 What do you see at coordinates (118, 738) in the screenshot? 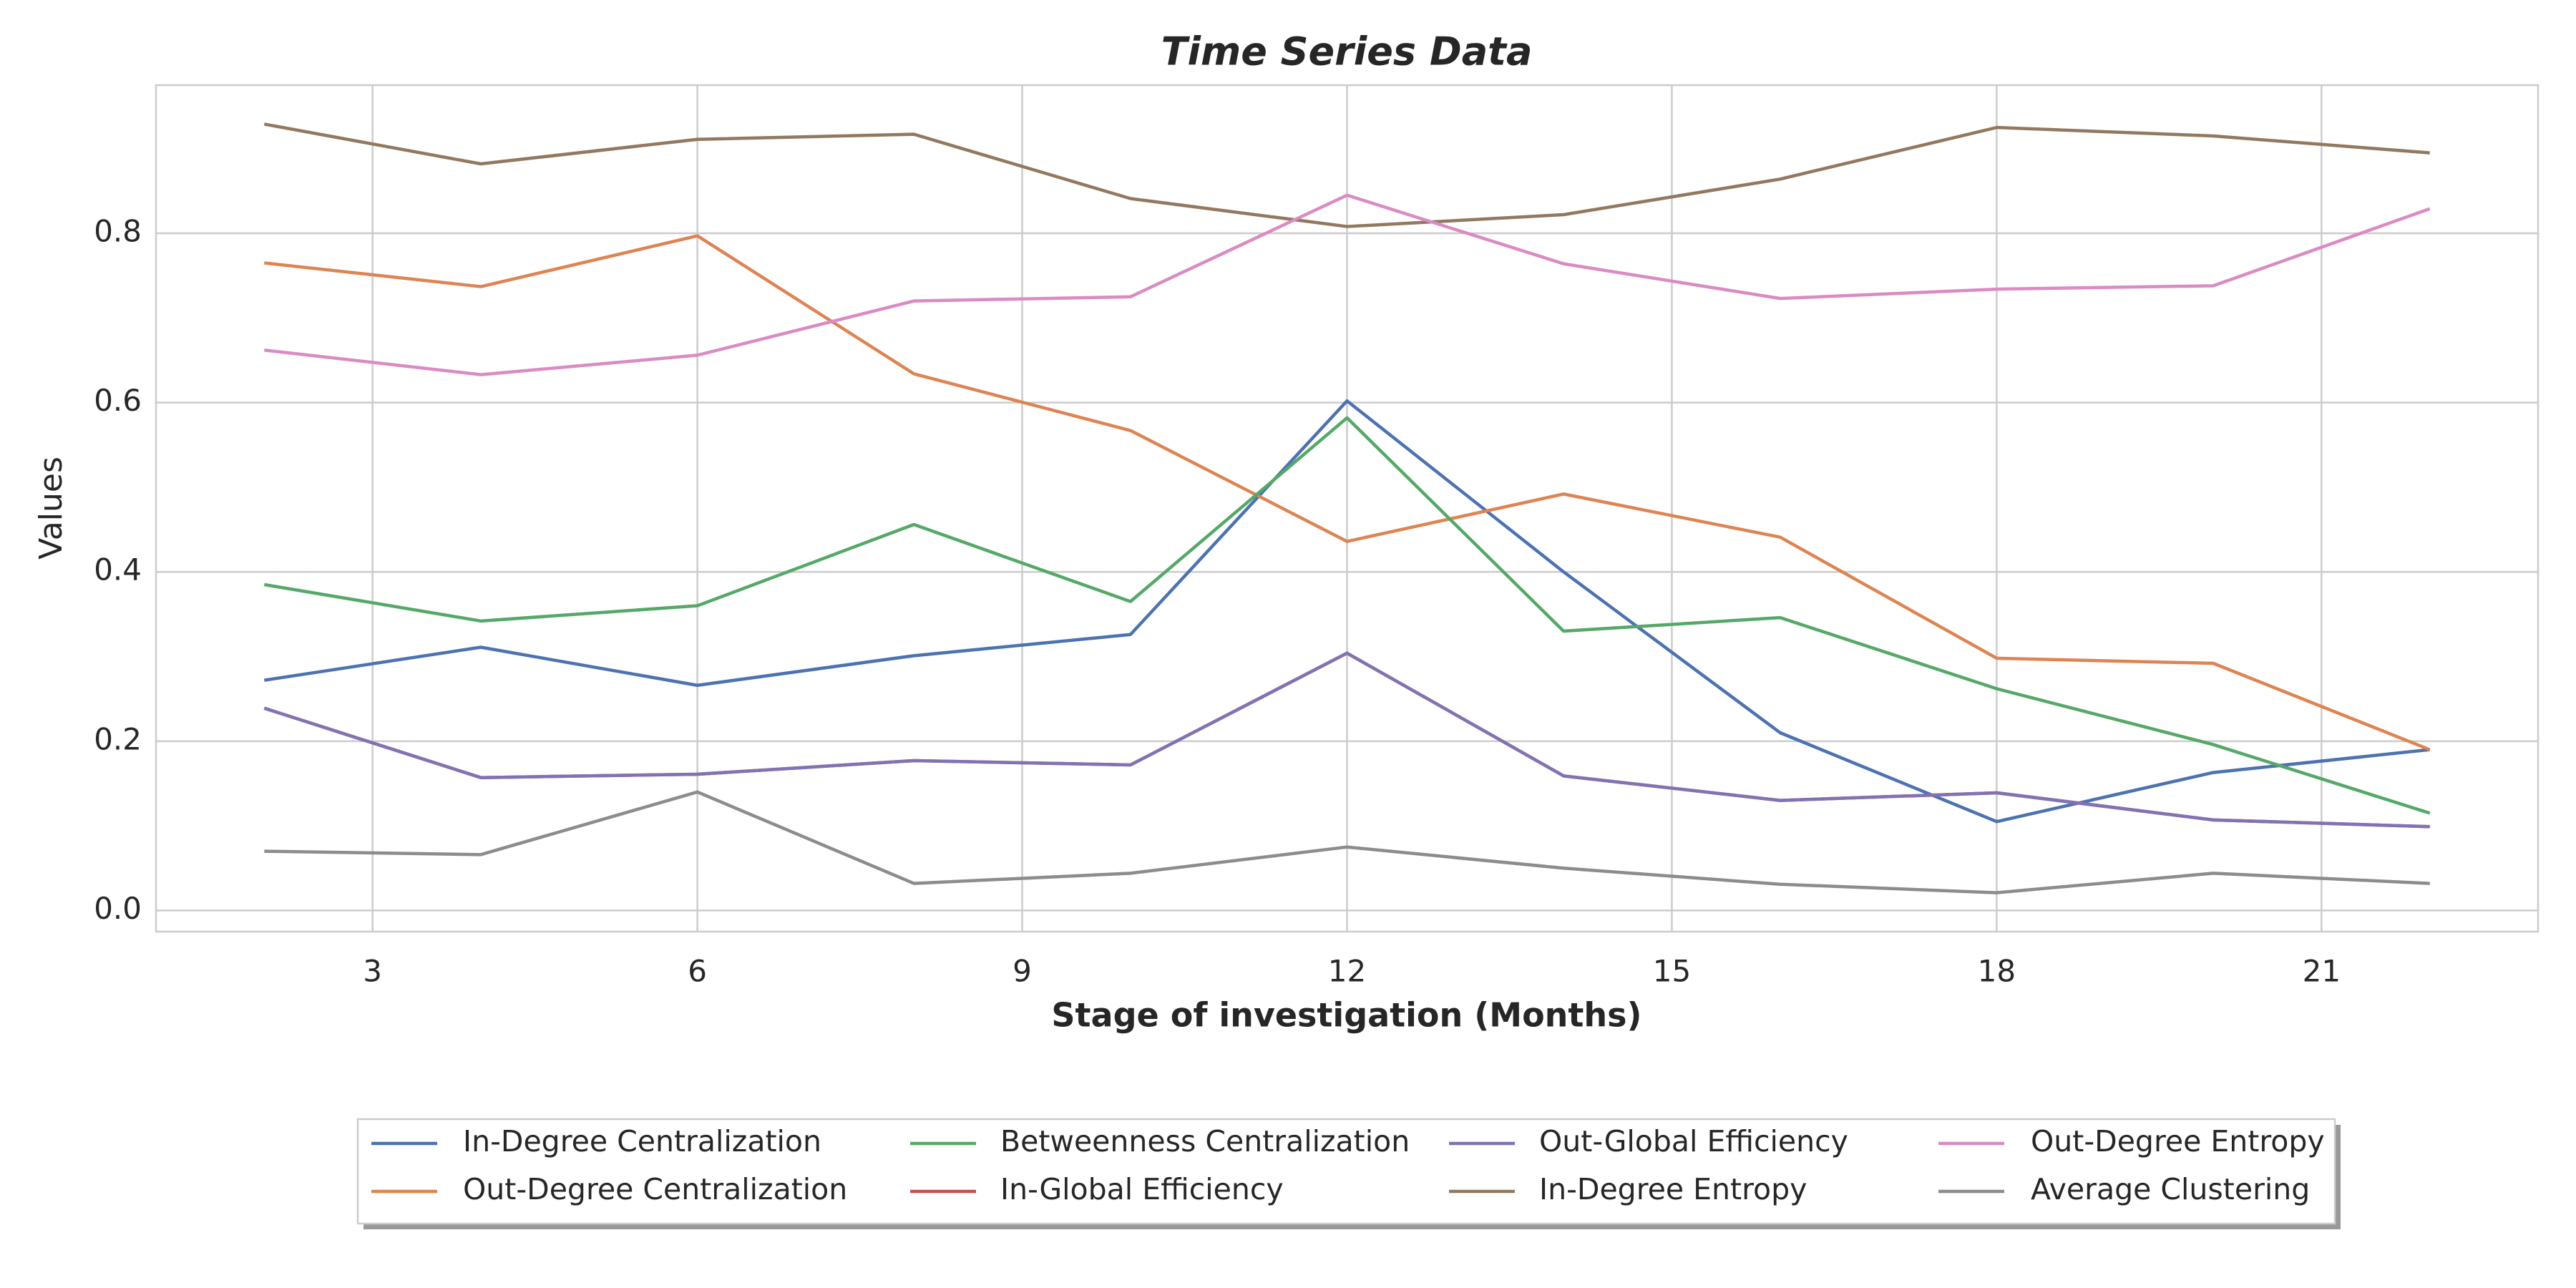
I see `y-tick-label: 0.2` at bounding box center [118, 738].